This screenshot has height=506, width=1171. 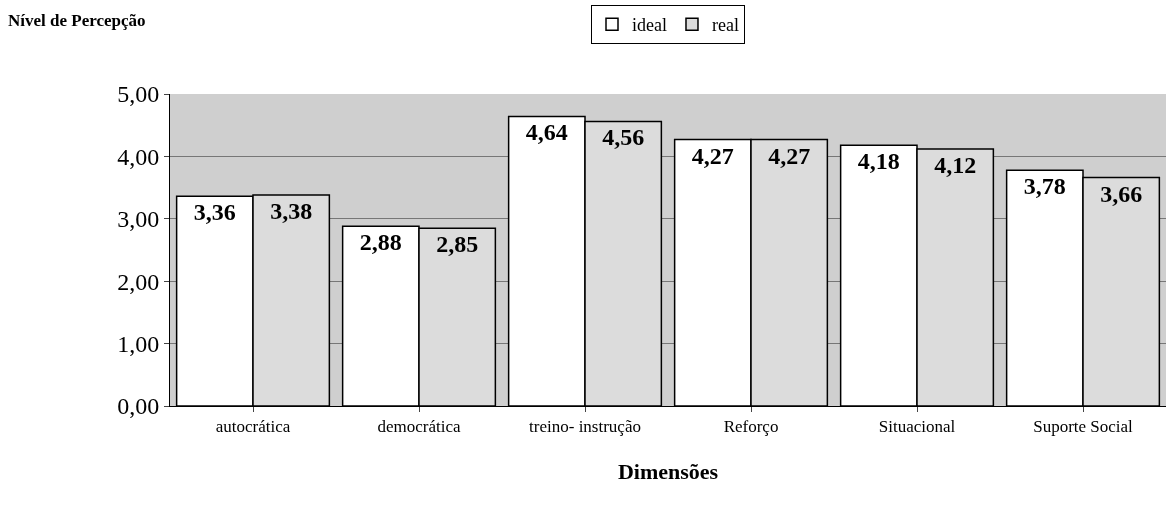 I want to click on legend-label: real, so click(x=725, y=25).